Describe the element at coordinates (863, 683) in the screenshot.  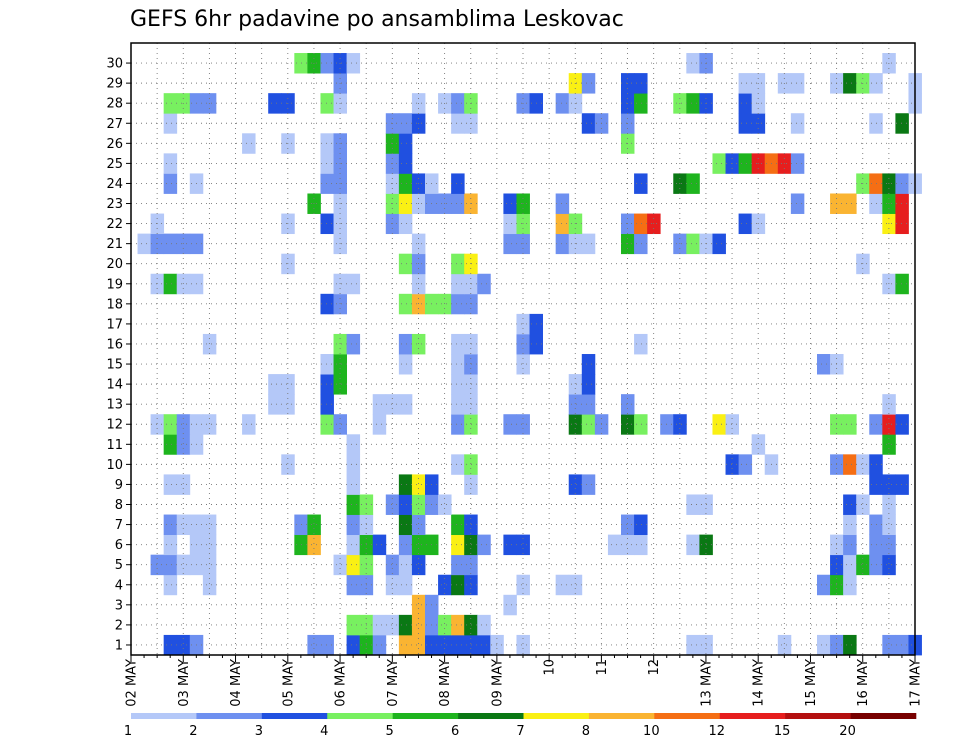
I see `x-tick-label: 16 MAY` at that location.